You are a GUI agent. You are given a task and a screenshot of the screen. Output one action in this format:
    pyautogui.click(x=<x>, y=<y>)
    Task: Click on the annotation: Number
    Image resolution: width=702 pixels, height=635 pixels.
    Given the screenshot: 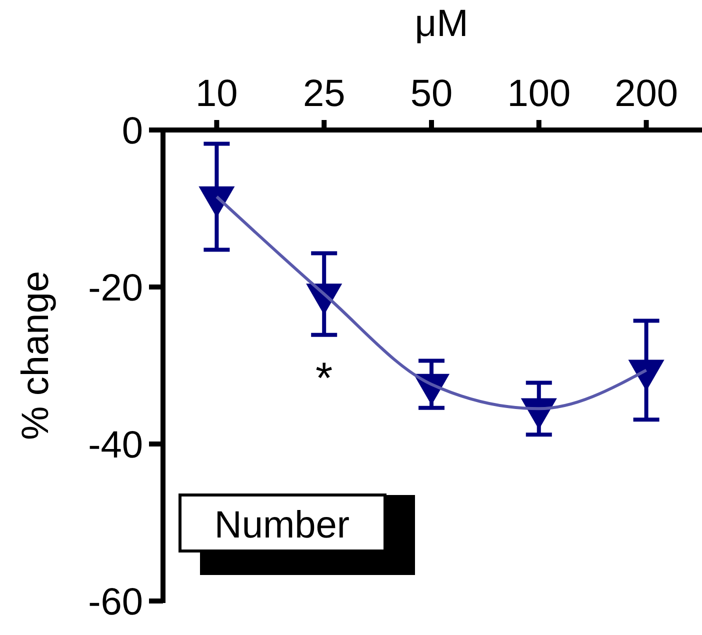 What is the action you would take?
    pyautogui.click(x=282, y=525)
    